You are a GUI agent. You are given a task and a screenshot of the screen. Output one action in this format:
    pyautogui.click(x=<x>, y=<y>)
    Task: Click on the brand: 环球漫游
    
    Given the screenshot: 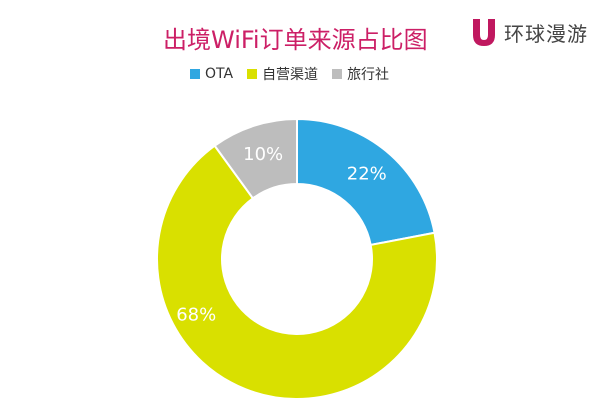 What is the action you would take?
    pyautogui.click(x=529, y=32)
    